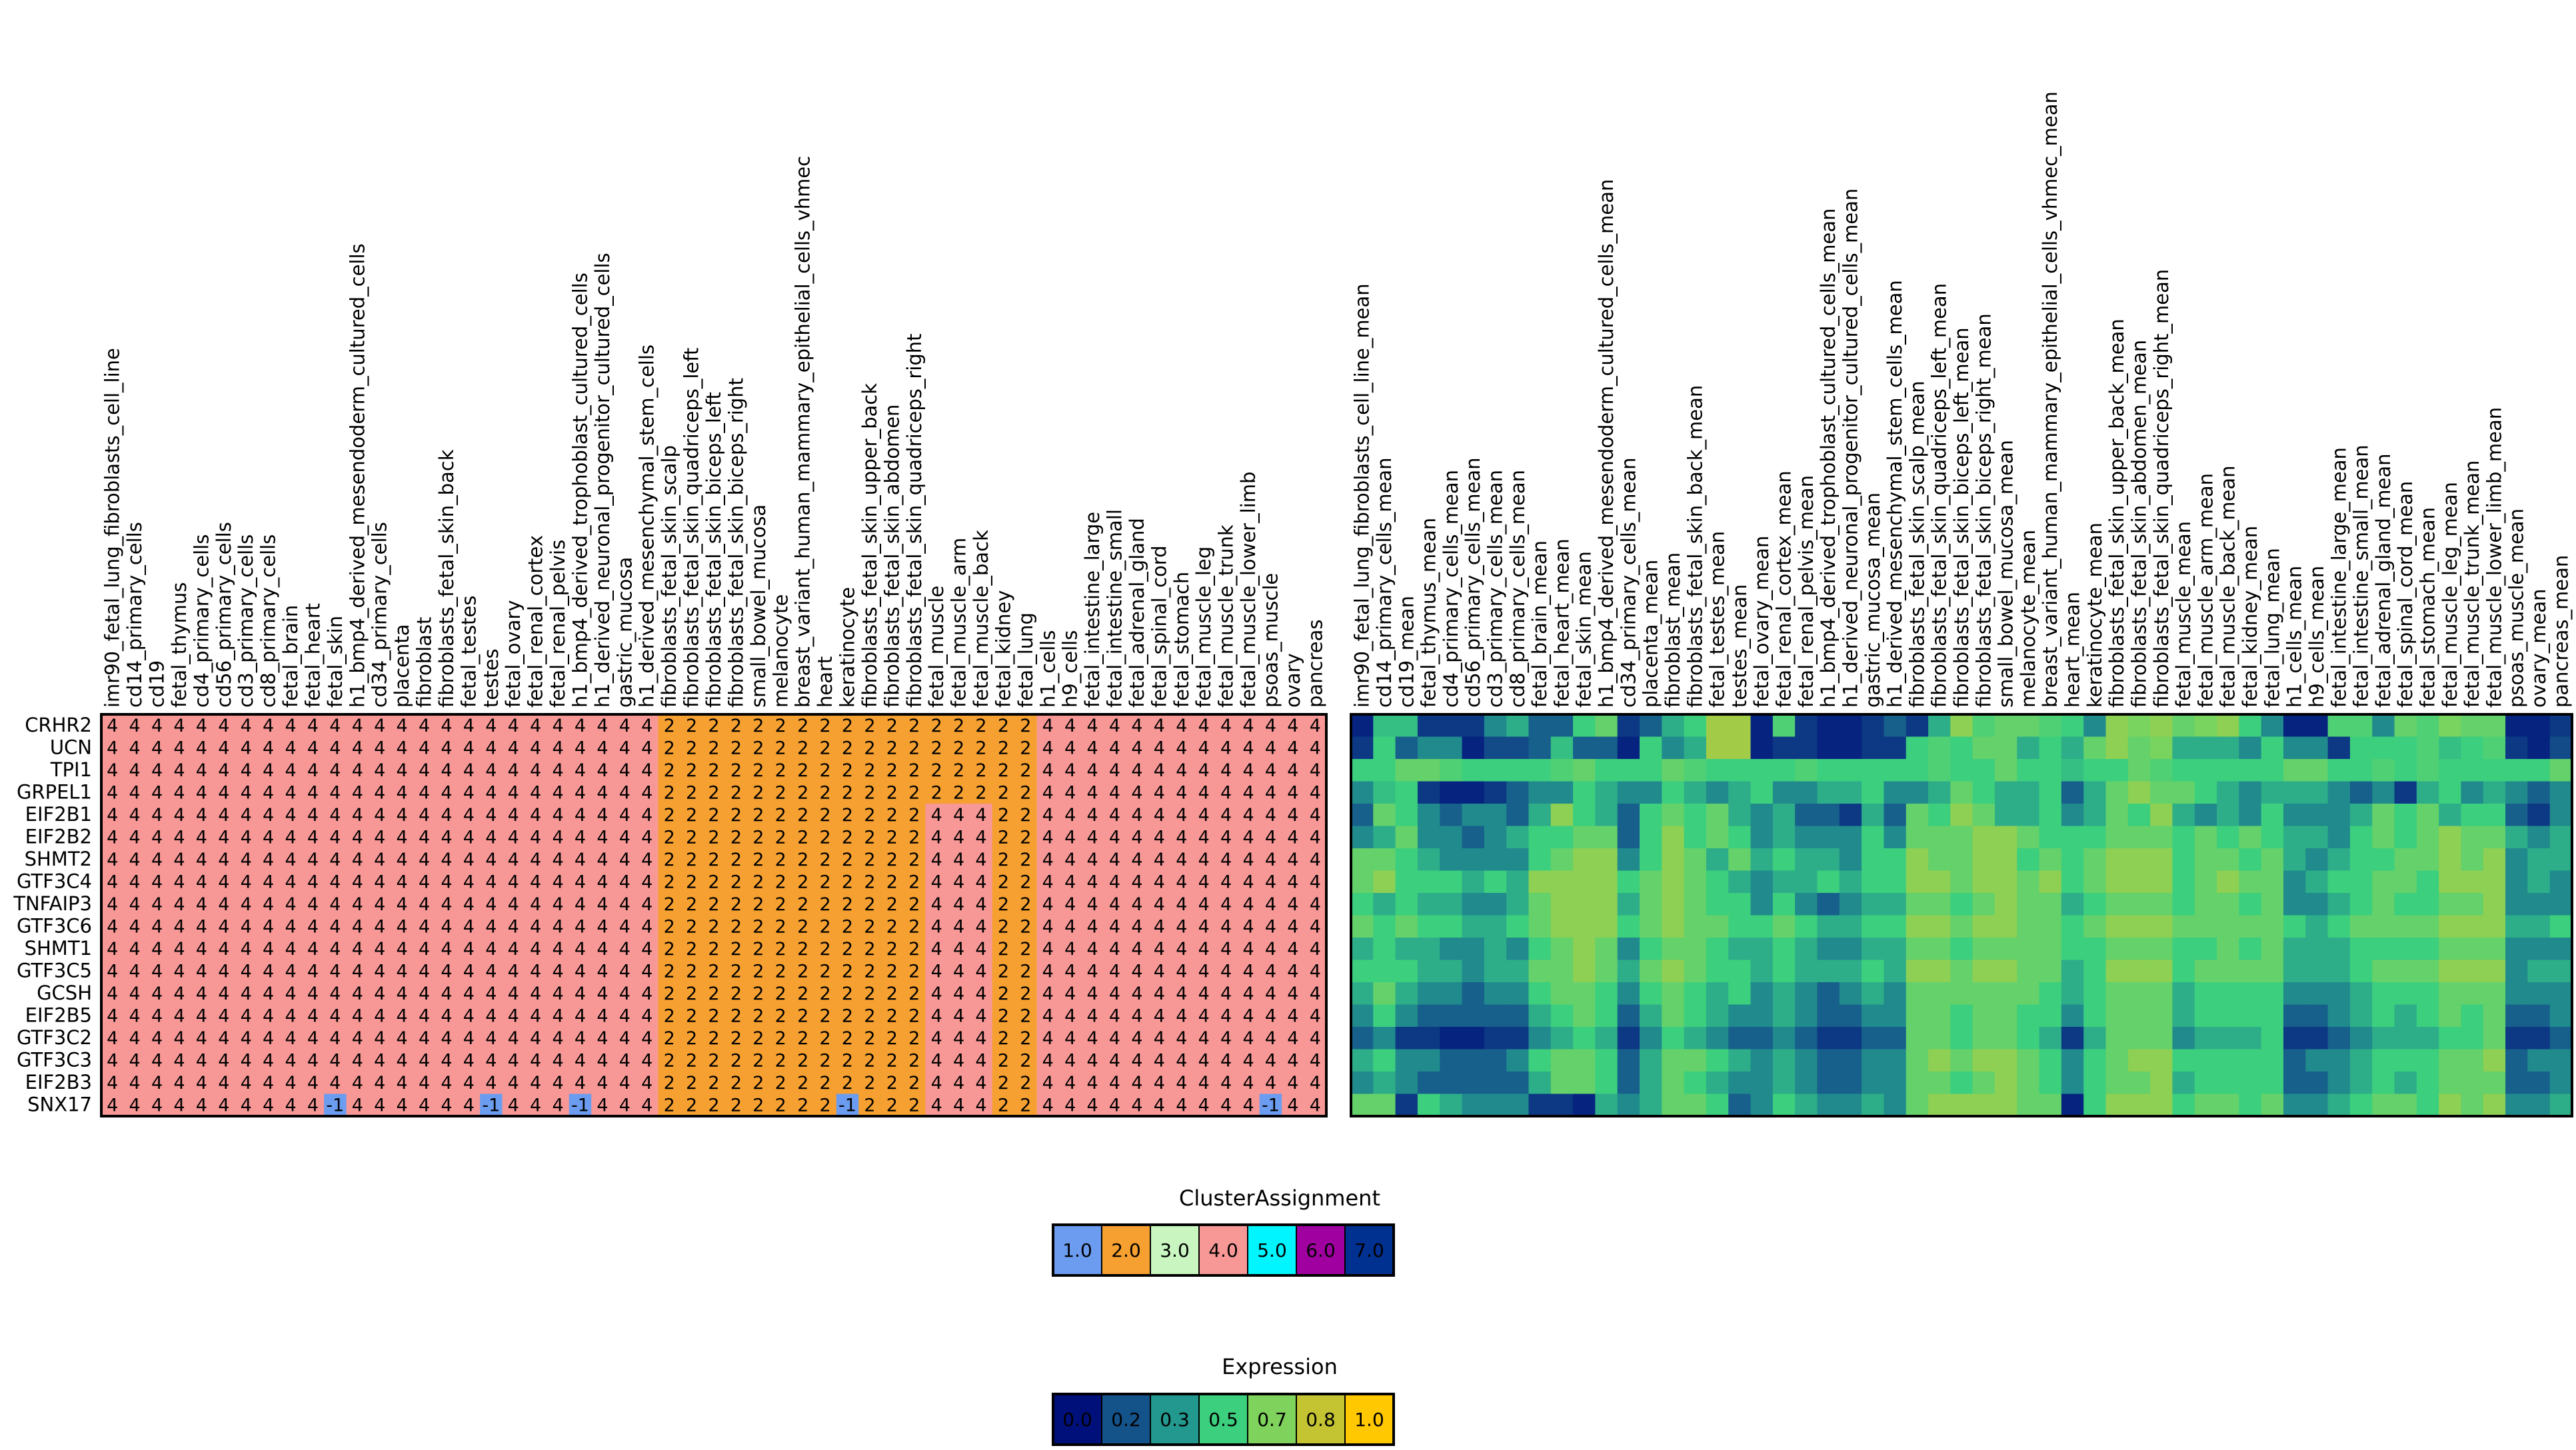 This screenshot has height=1450, width=2576. Describe the element at coordinates (1695, 546) in the screenshot. I see `expression-column-label: fibroblasts_fetal_skin_back_mean` at that location.